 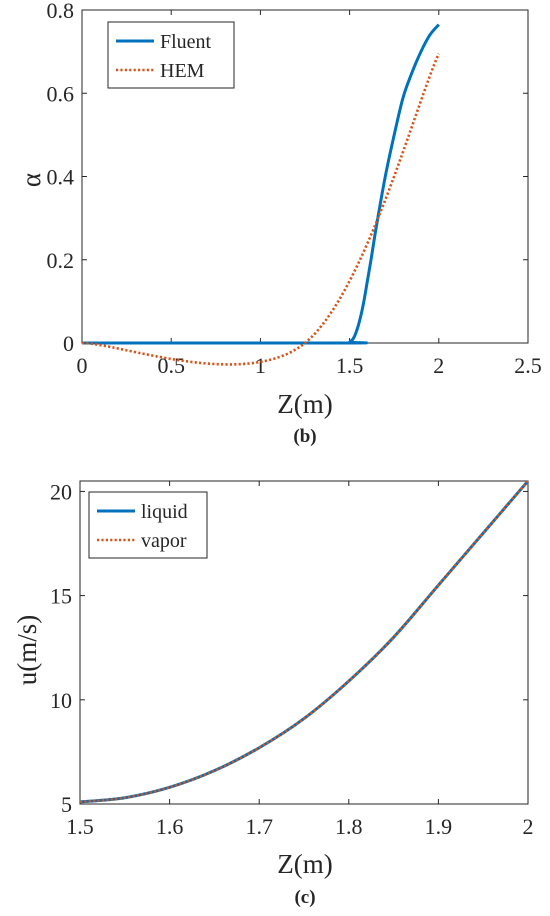 What do you see at coordinates (61, 11) in the screenshot?
I see `alpha-chart-ytick-label: 0.8` at bounding box center [61, 11].